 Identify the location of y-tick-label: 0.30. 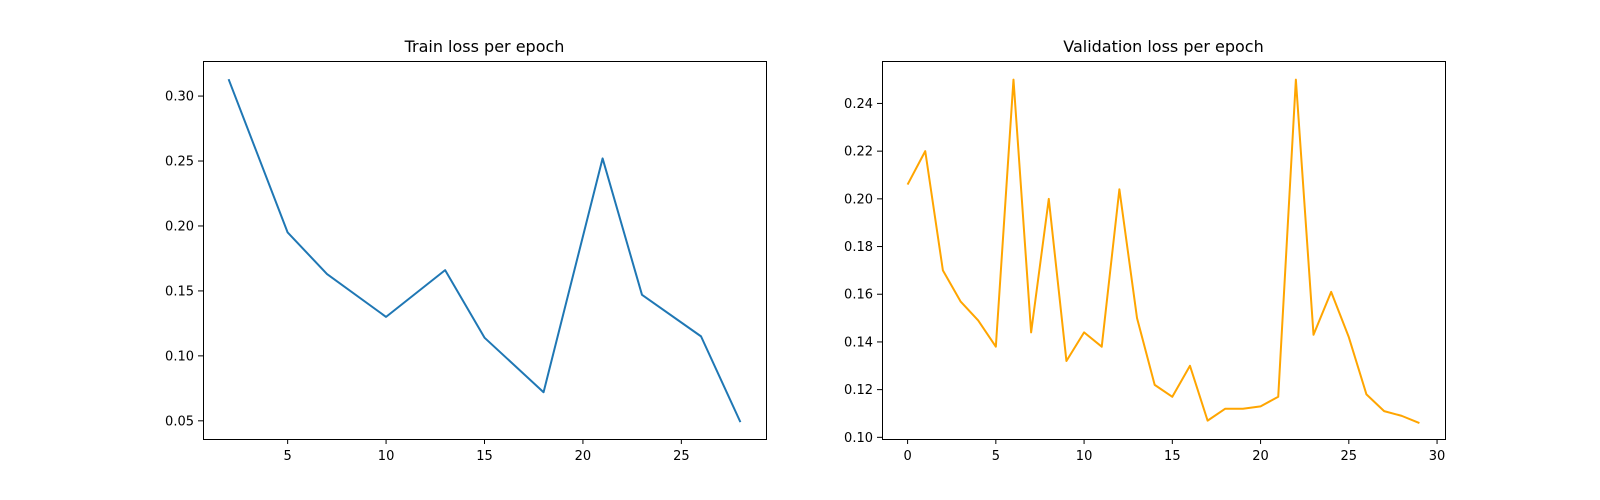
(179, 97).